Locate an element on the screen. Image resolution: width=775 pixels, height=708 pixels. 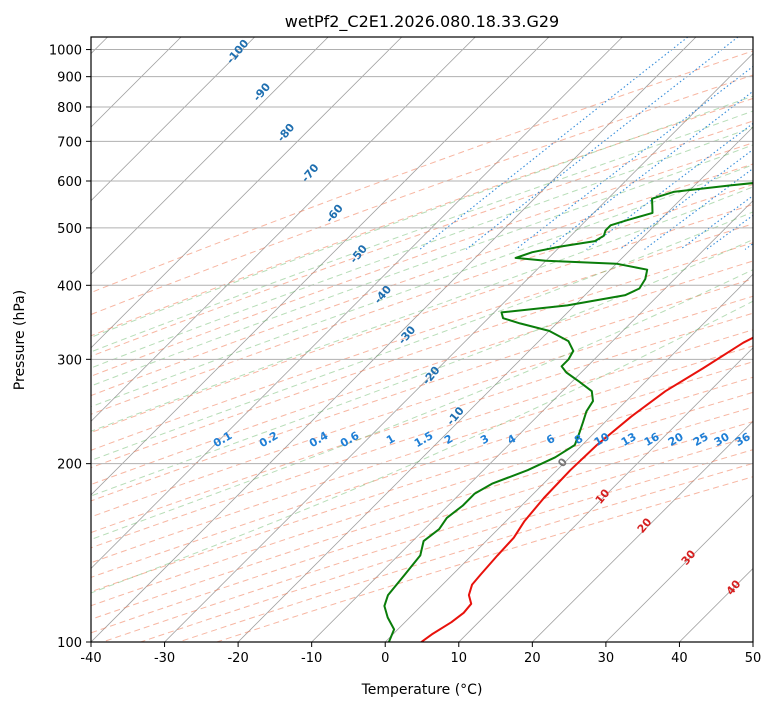
x-tick-label: -20 is located at coordinates (237, 658).